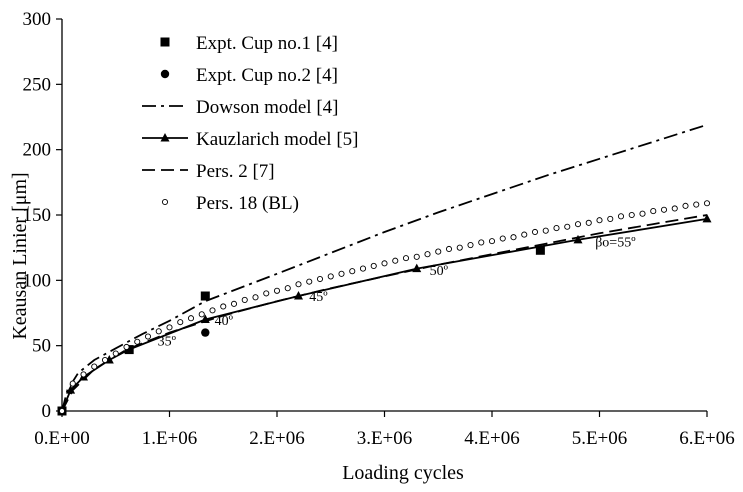 This screenshot has height=492, width=743. Describe the element at coordinates (267, 107) in the screenshot. I see `legend-label: Dowson model [4]` at that location.